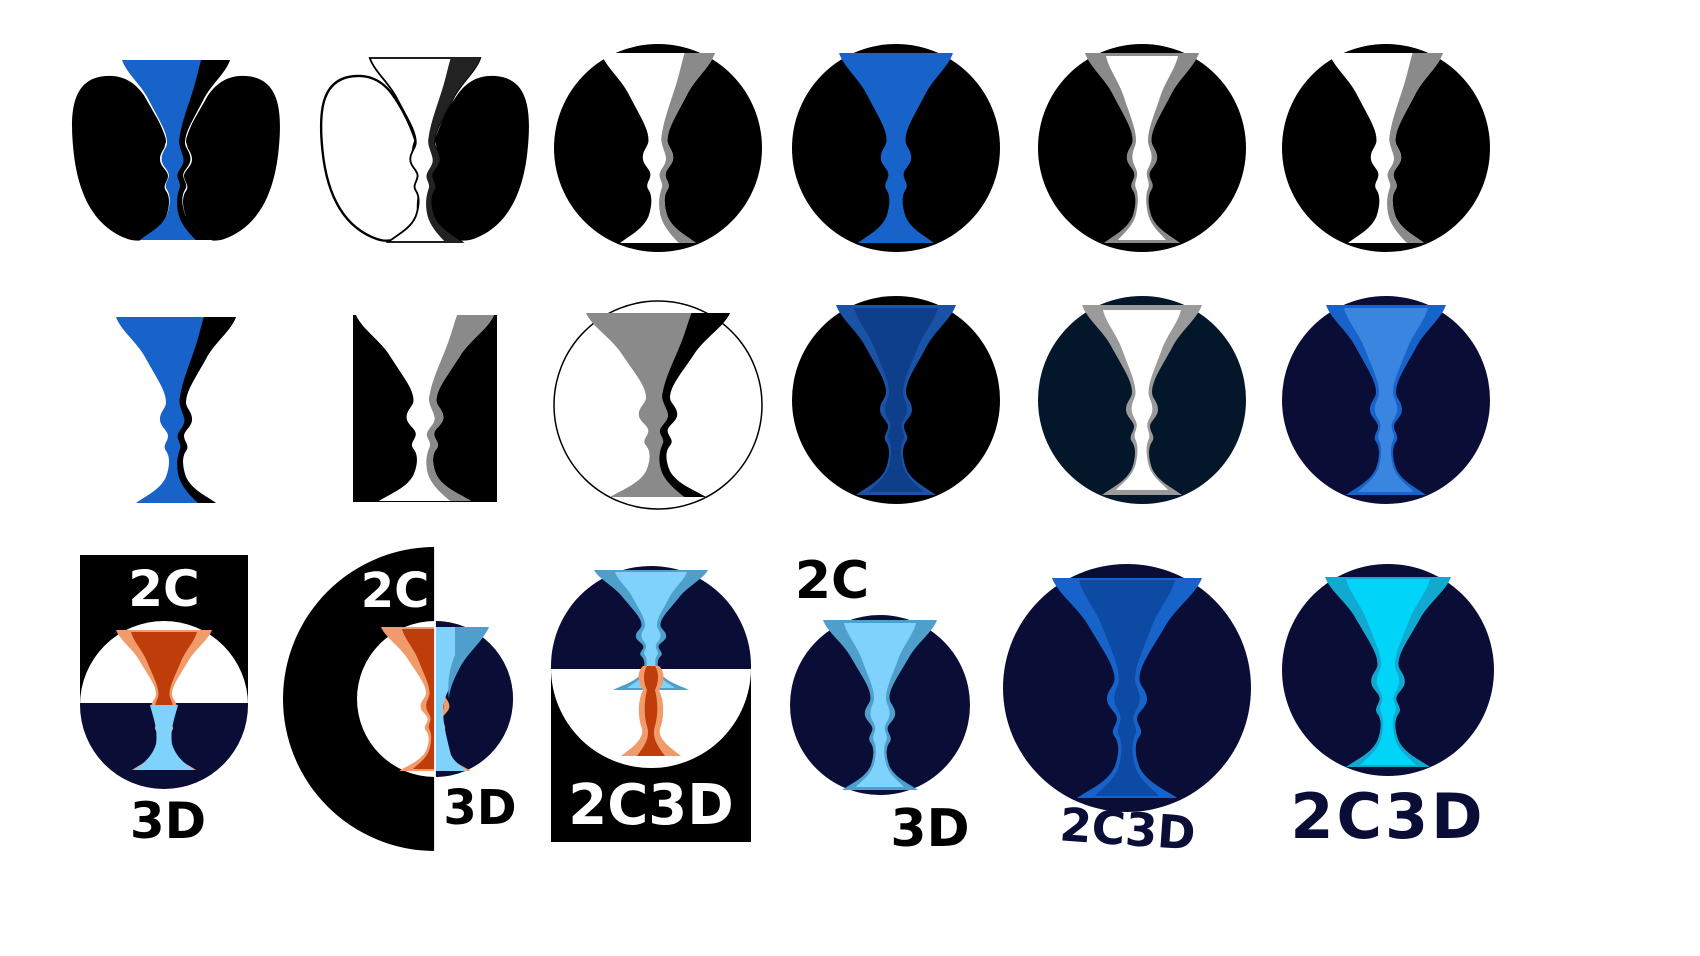  I want to click on goblet-logo-18: 2C3D, so click(1388, 708).